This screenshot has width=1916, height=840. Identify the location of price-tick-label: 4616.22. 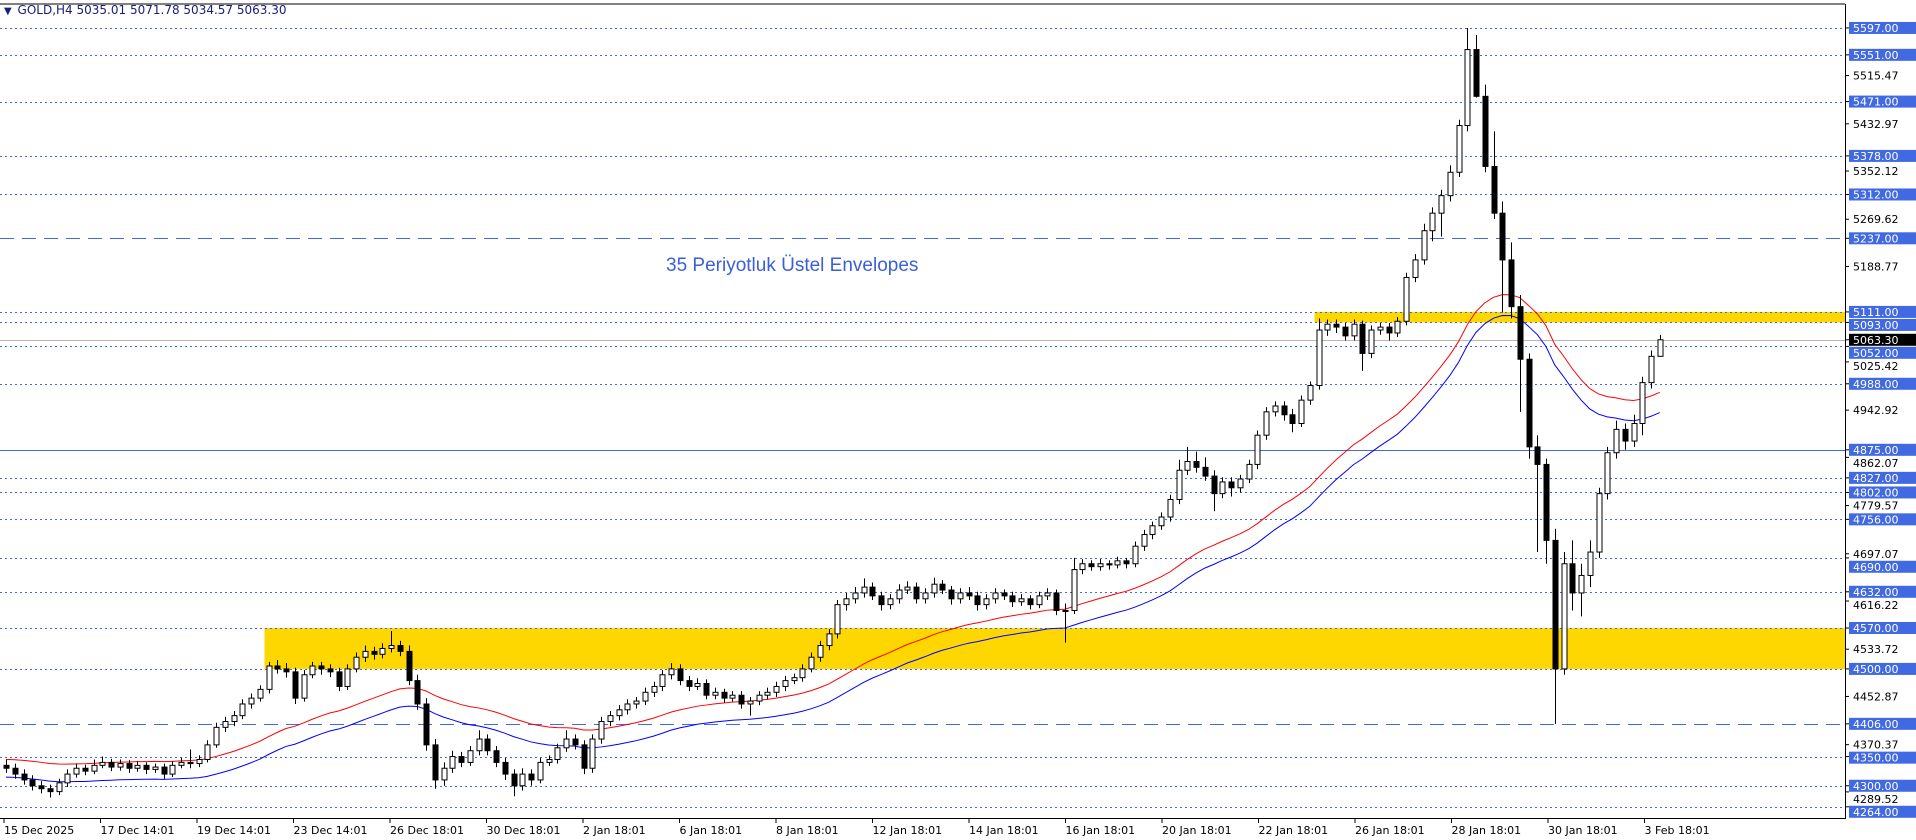
(1876, 605).